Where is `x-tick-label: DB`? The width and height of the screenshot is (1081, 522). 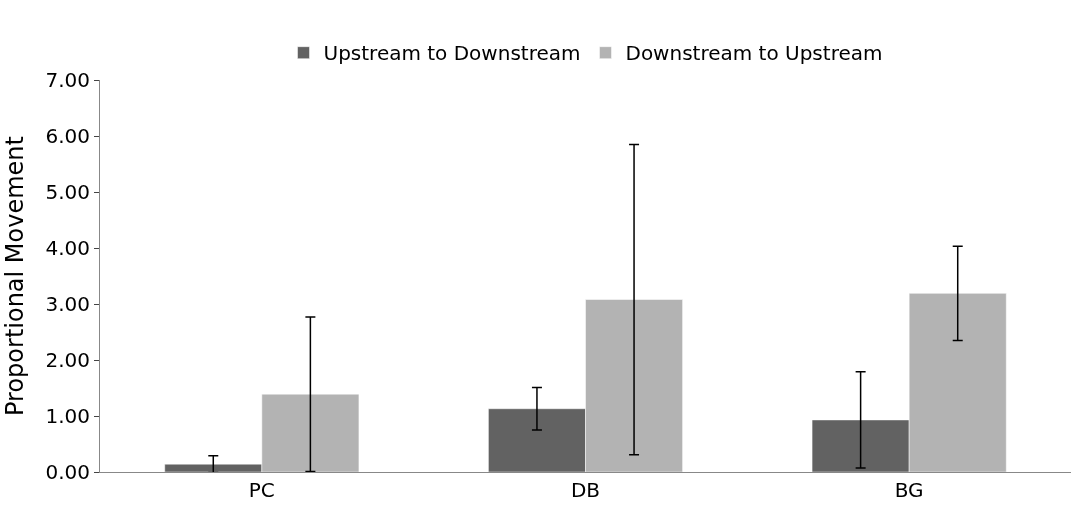 x-tick-label: DB is located at coordinates (585, 490).